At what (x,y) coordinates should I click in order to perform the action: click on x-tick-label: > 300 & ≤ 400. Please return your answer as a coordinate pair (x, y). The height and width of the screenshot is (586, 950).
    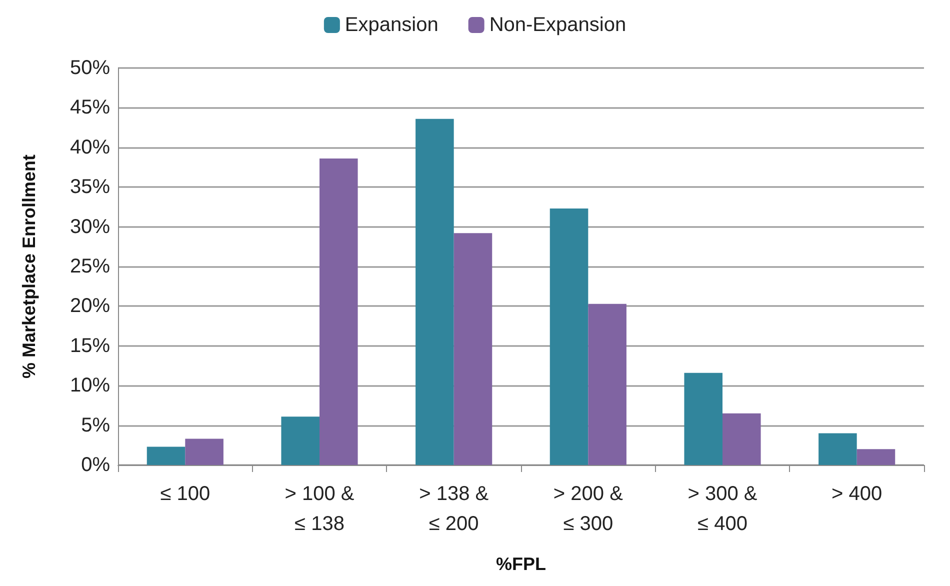
    Looking at the image, I should click on (723, 509).